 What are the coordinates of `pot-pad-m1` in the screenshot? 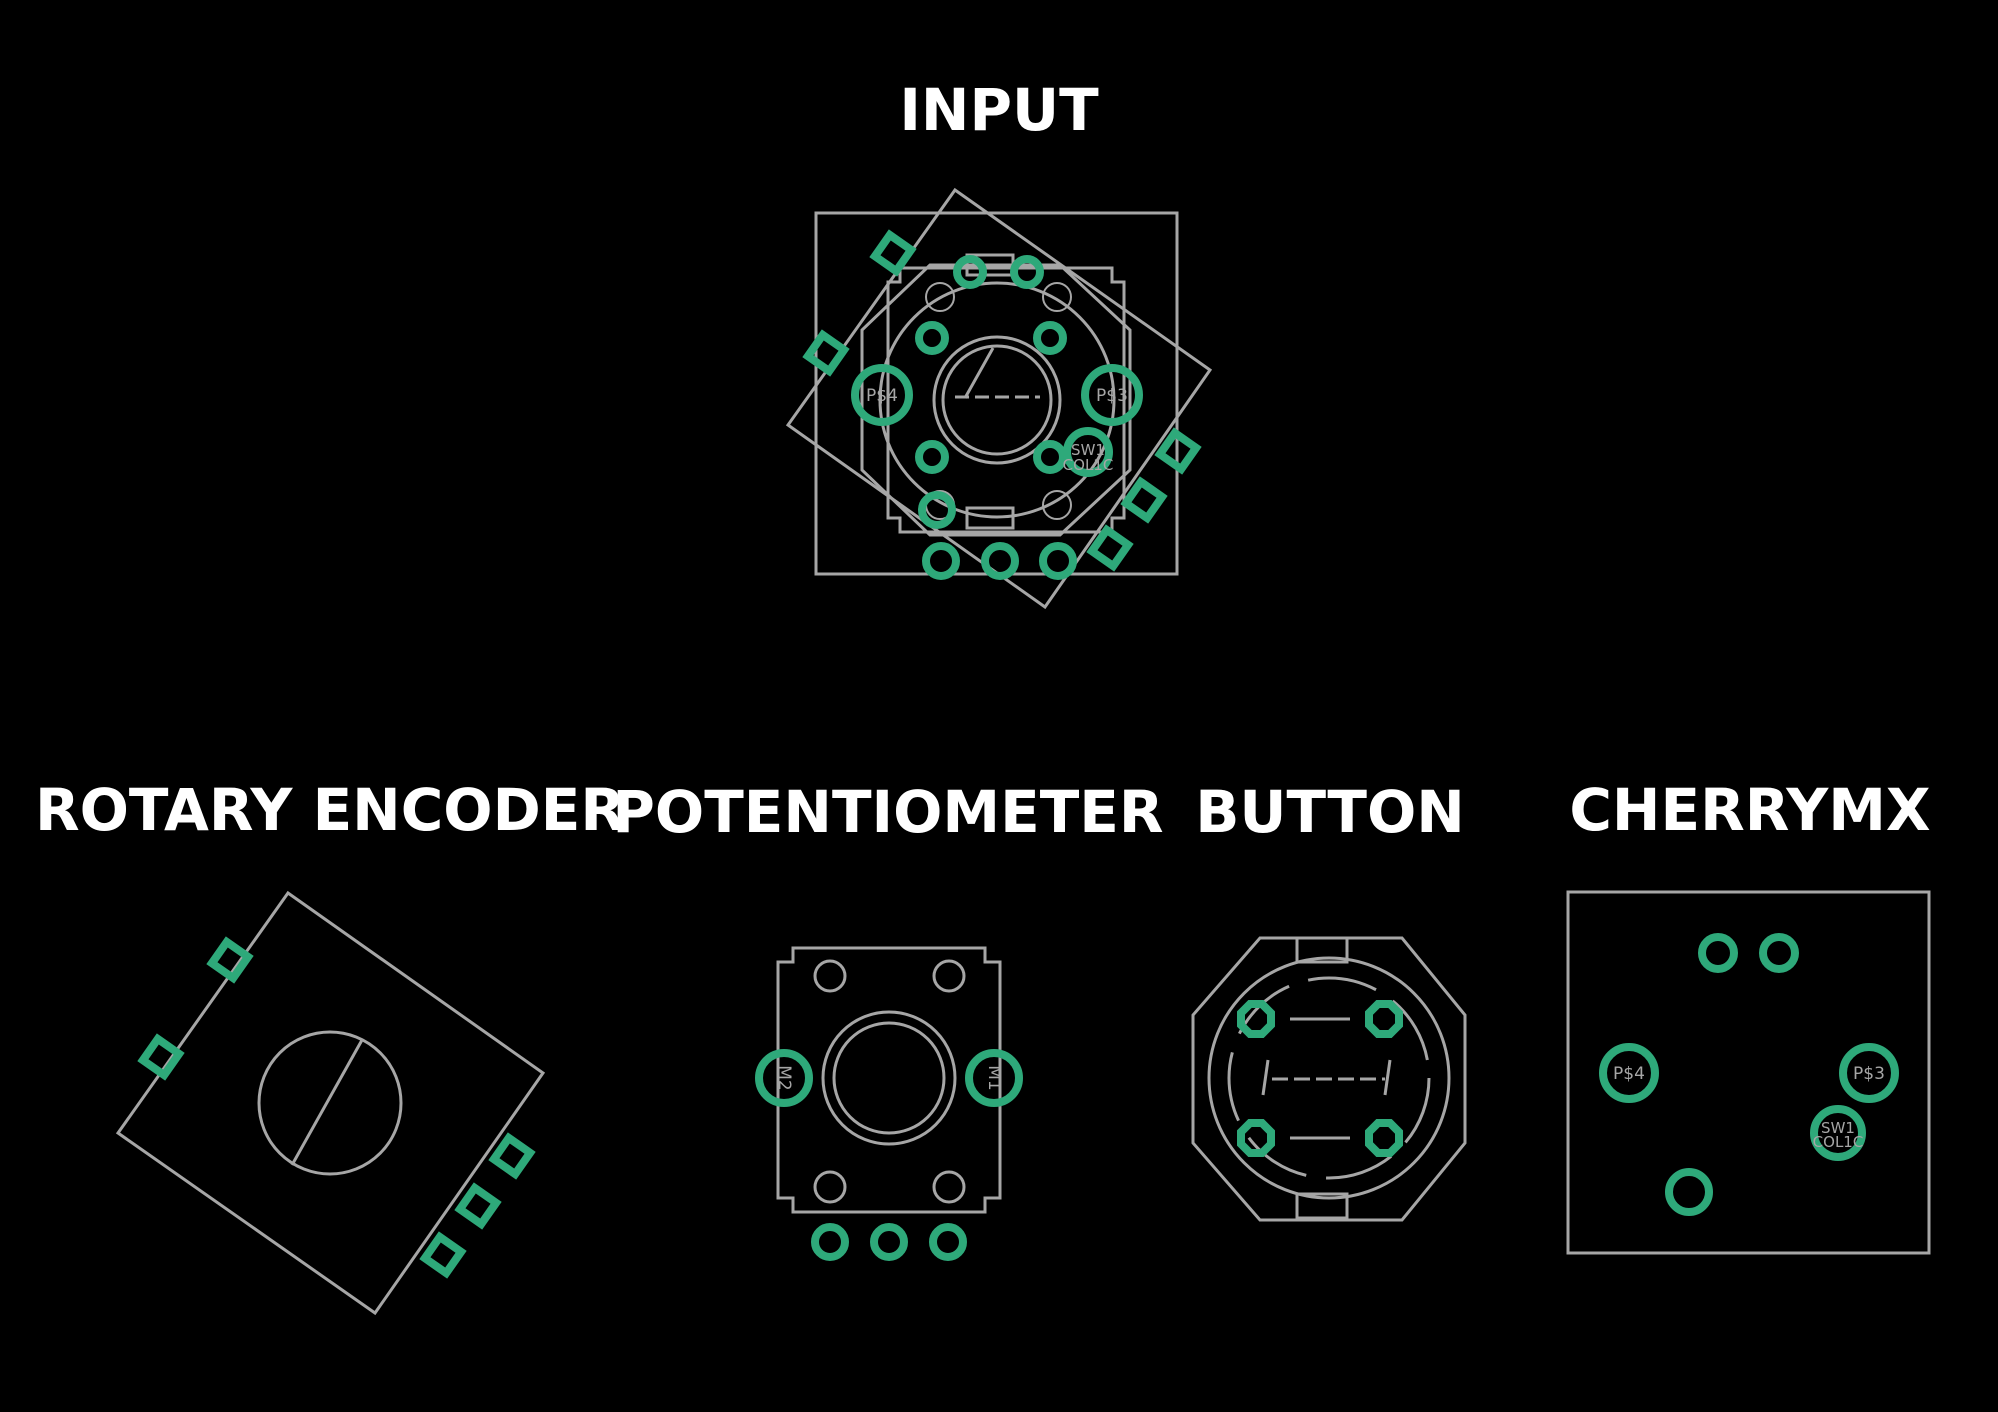 It's located at (994, 1078).